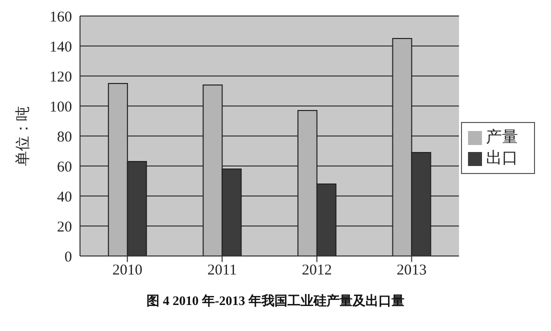  Describe the element at coordinates (64, 197) in the screenshot. I see `y-tick-label: 40` at that location.